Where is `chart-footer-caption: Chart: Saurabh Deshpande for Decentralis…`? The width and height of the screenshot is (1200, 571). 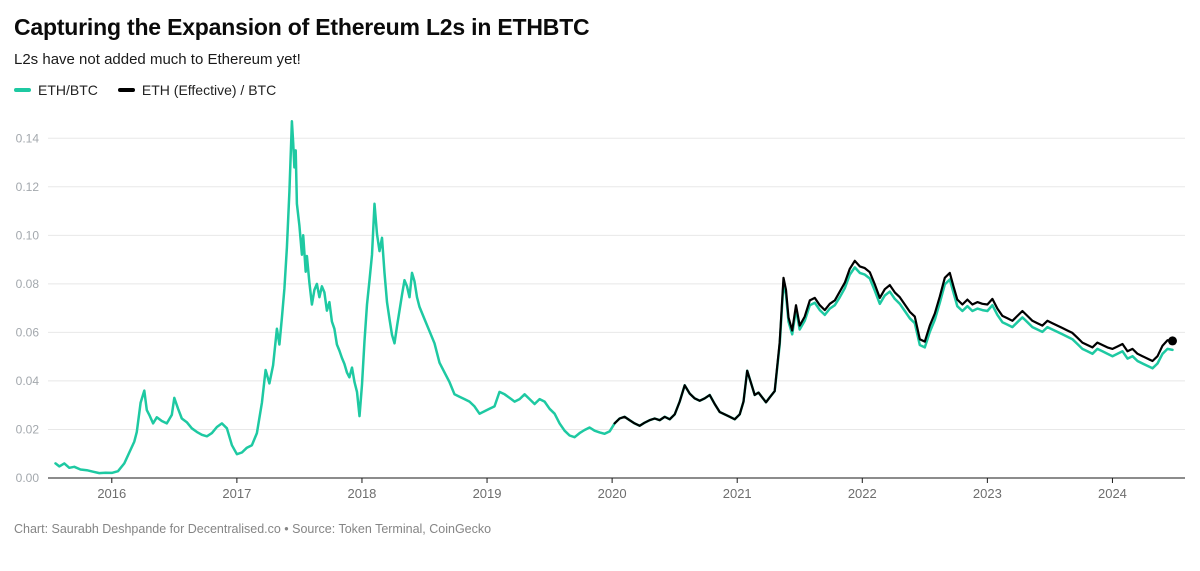
chart-footer-caption: Chart: Saurabh Deshpande for Decentralis… is located at coordinates (253, 529).